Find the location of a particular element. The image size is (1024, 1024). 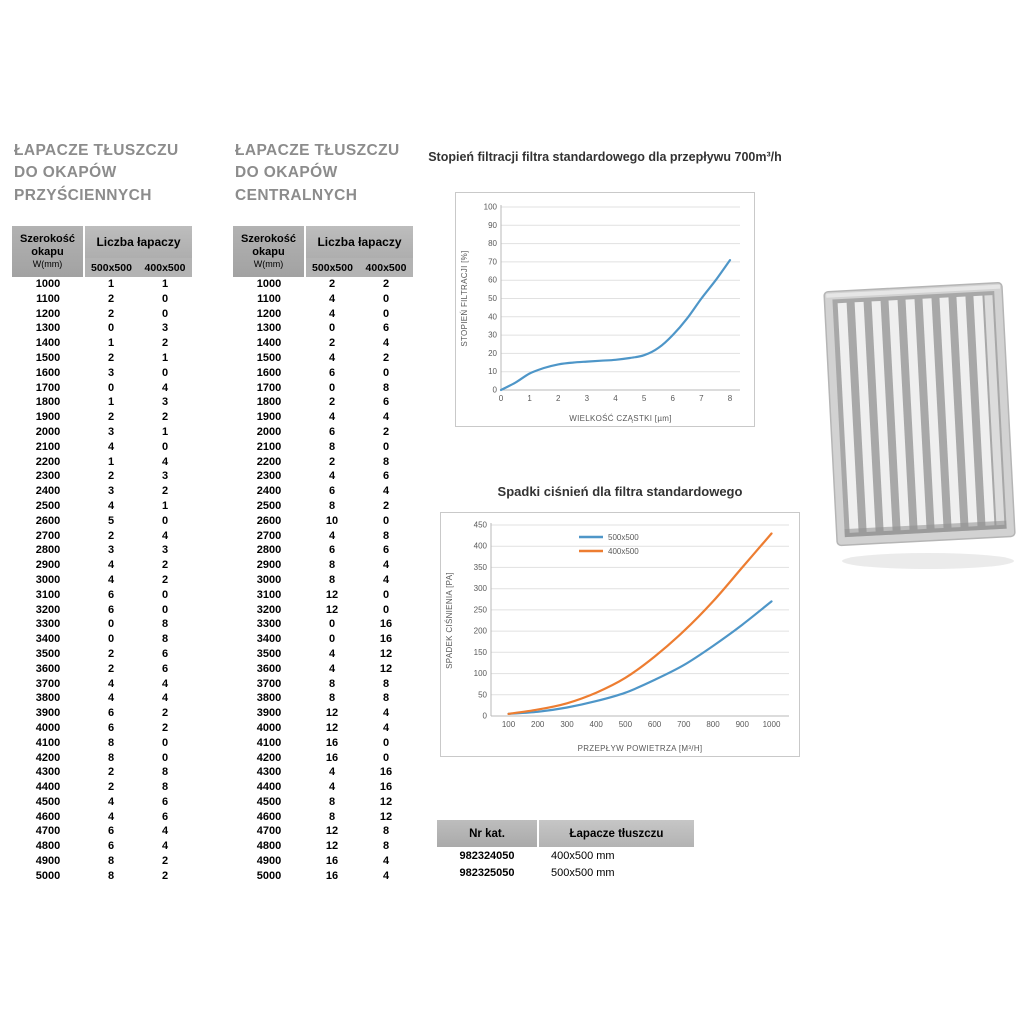

x-tick-label: 3 is located at coordinates (587, 398).